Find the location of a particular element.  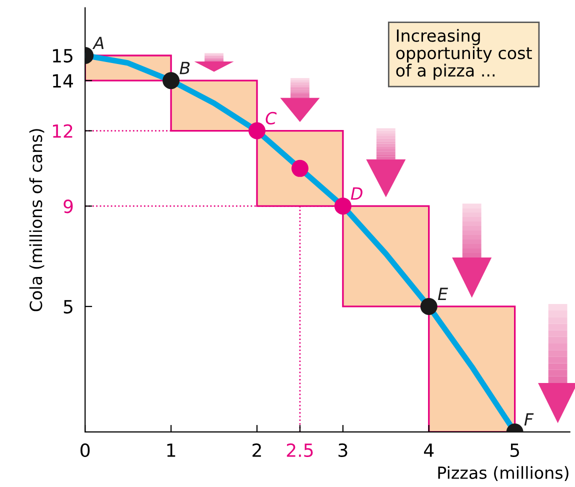

annotation: A is located at coordinates (98, 42).